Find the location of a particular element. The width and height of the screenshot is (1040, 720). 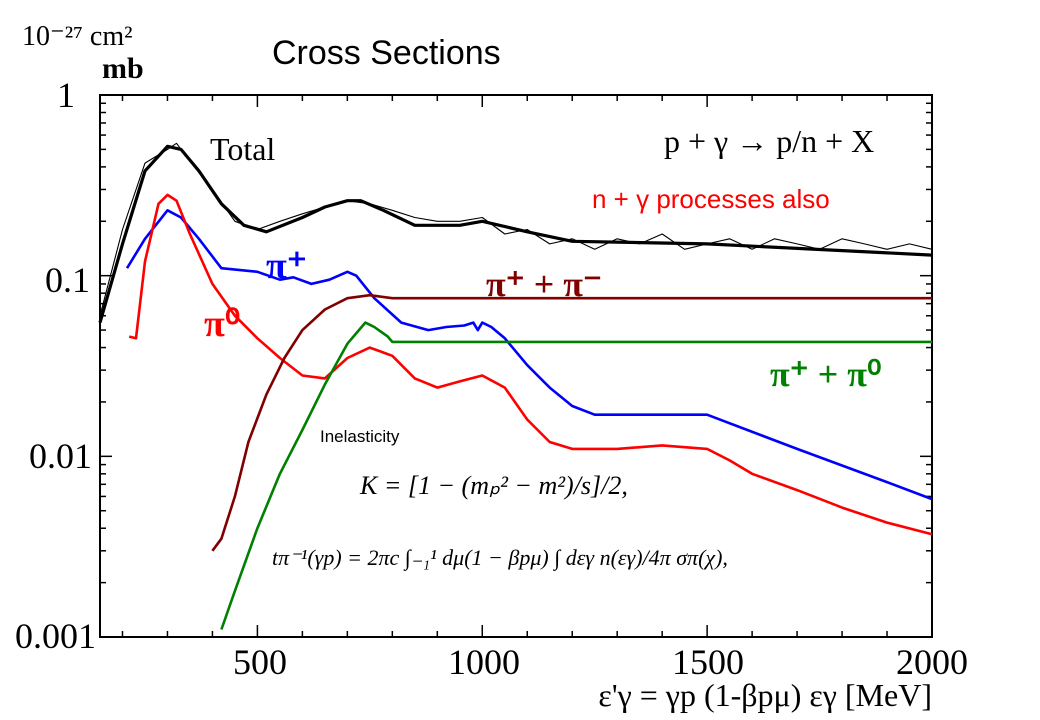

series-label-pi-plus-zero: π⁺ + π⁰ is located at coordinates (825, 374).